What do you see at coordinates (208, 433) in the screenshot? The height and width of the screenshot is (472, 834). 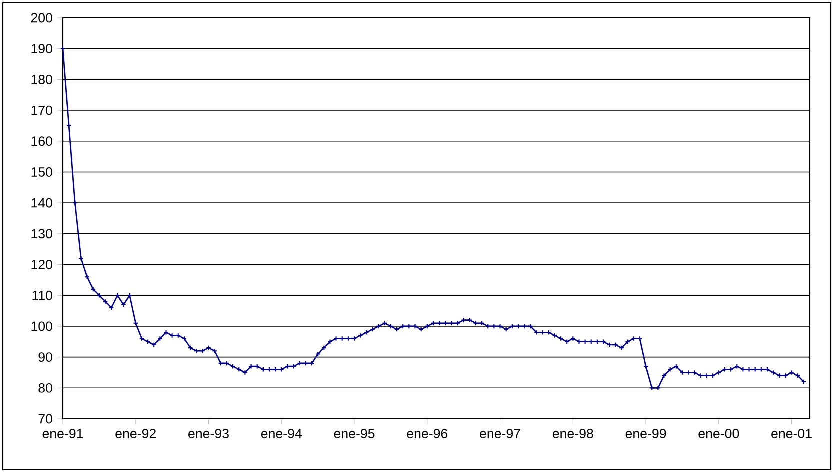 I see `x-tick-label: ene-93` at bounding box center [208, 433].